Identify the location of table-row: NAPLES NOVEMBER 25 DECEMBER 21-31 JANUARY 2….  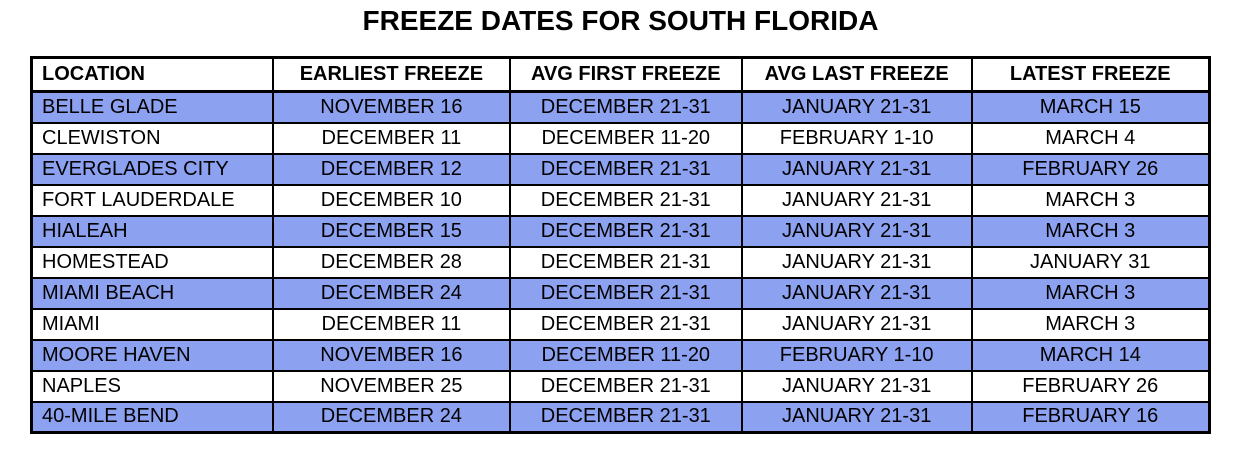
(620, 386).